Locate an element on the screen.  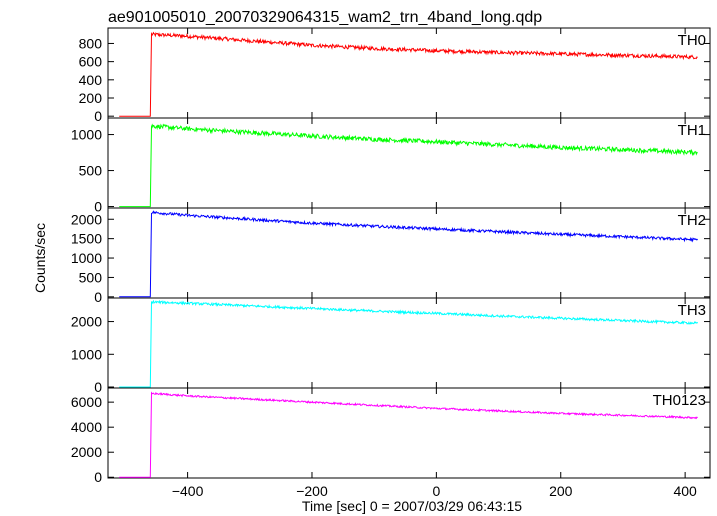
panel-label: TH1 is located at coordinates (692, 130).